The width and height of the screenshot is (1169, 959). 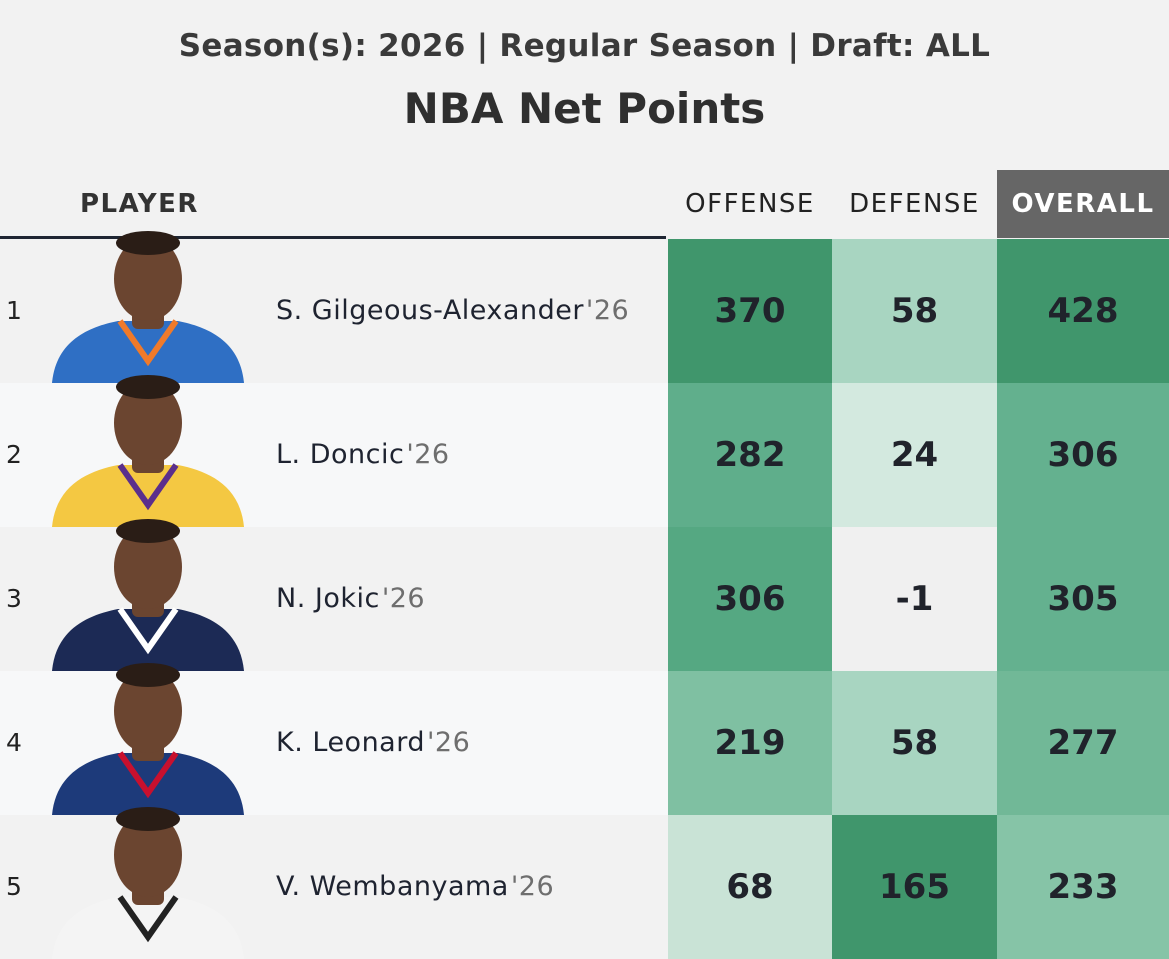 I want to click on rank-number: 3, so click(x=14, y=598).